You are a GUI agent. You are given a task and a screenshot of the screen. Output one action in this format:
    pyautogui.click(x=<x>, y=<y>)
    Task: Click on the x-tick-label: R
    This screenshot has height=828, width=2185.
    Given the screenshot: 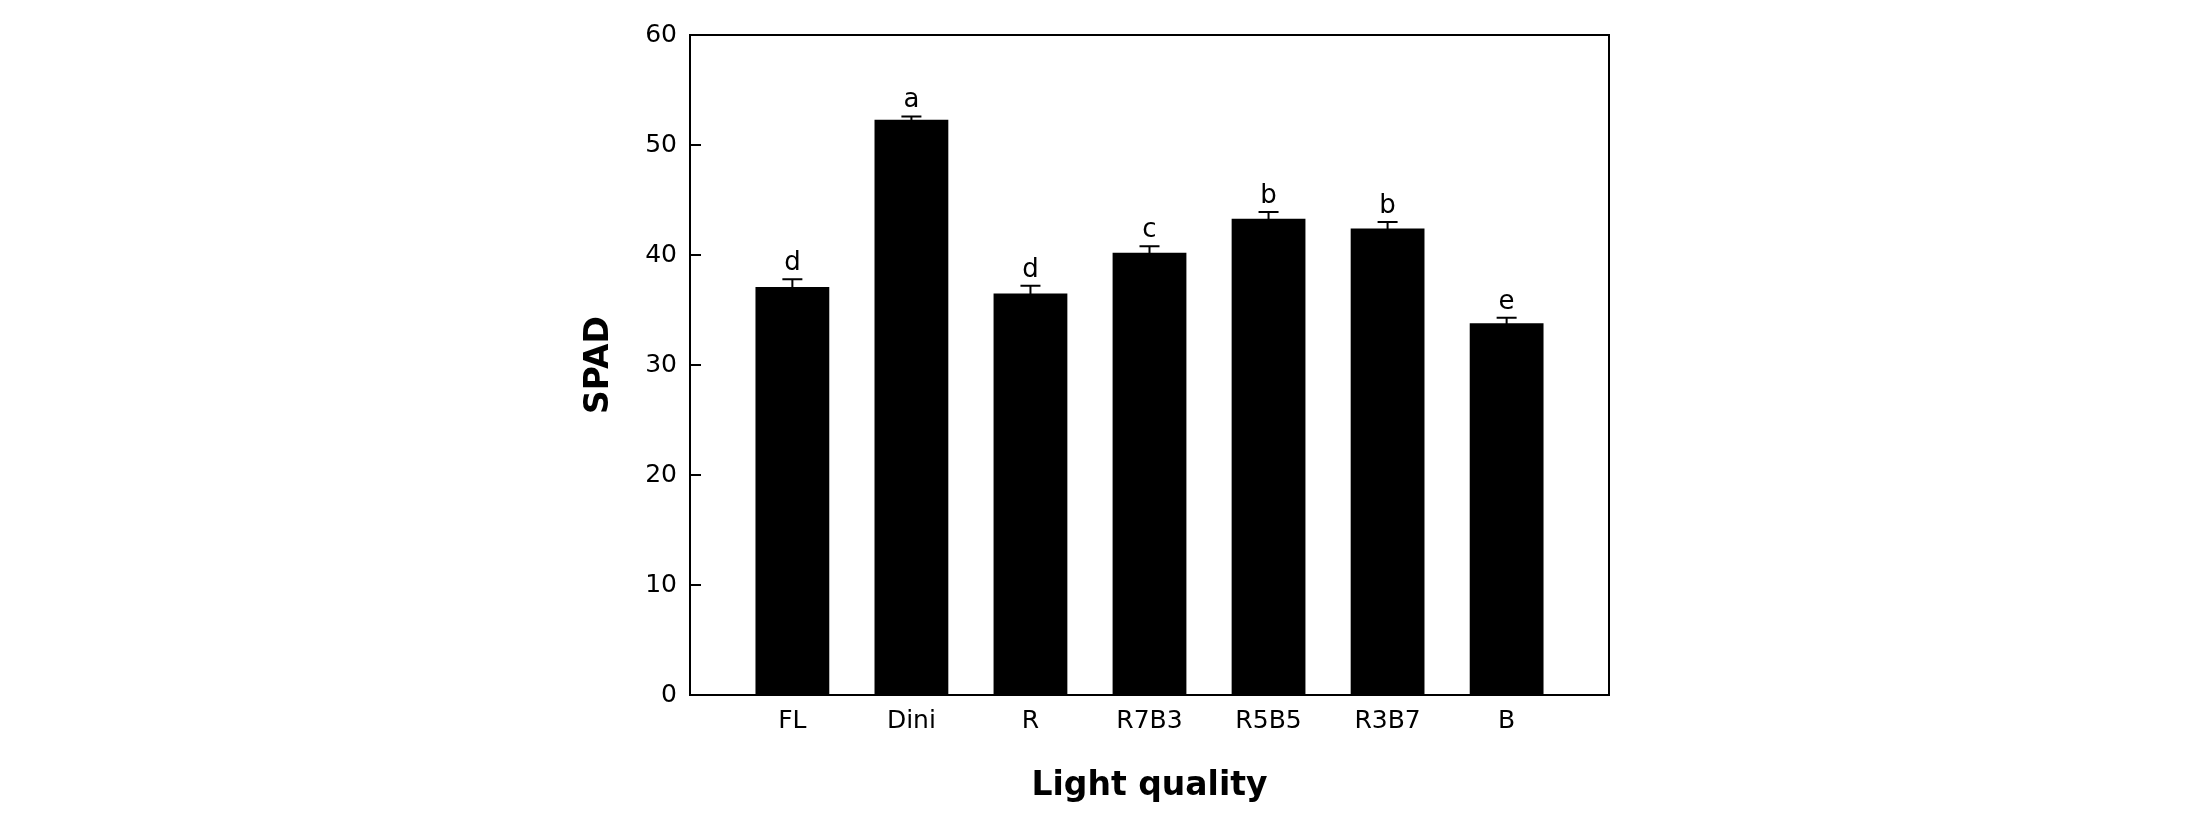 What is the action you would take?
    pyautogui.click(x=1030, y=719)
    